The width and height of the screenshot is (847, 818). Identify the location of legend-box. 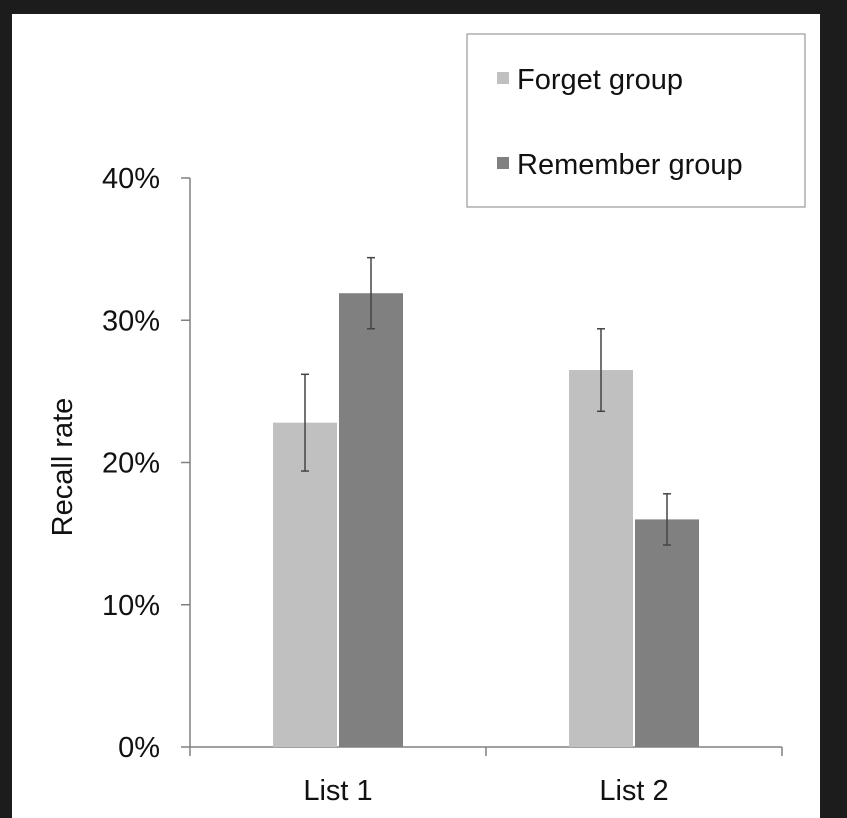
(636, 120).